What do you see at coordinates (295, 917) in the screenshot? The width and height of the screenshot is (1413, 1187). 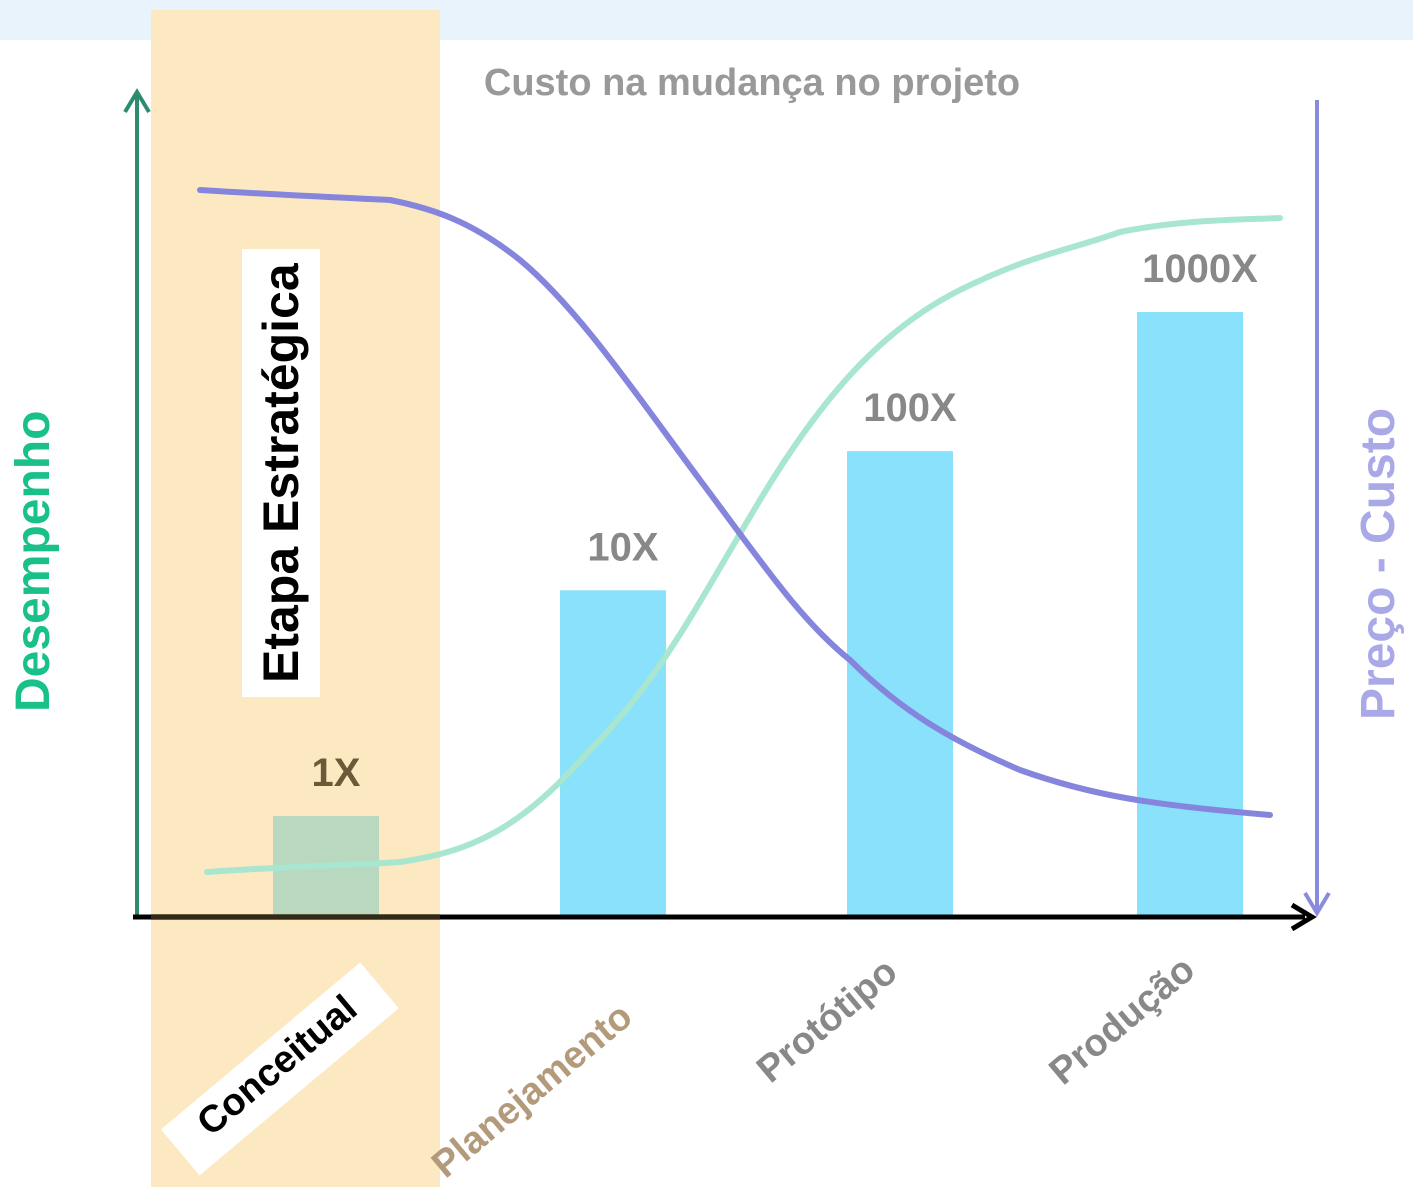 I see `x-axis-band-overlay` at bounding box center [295, 917].